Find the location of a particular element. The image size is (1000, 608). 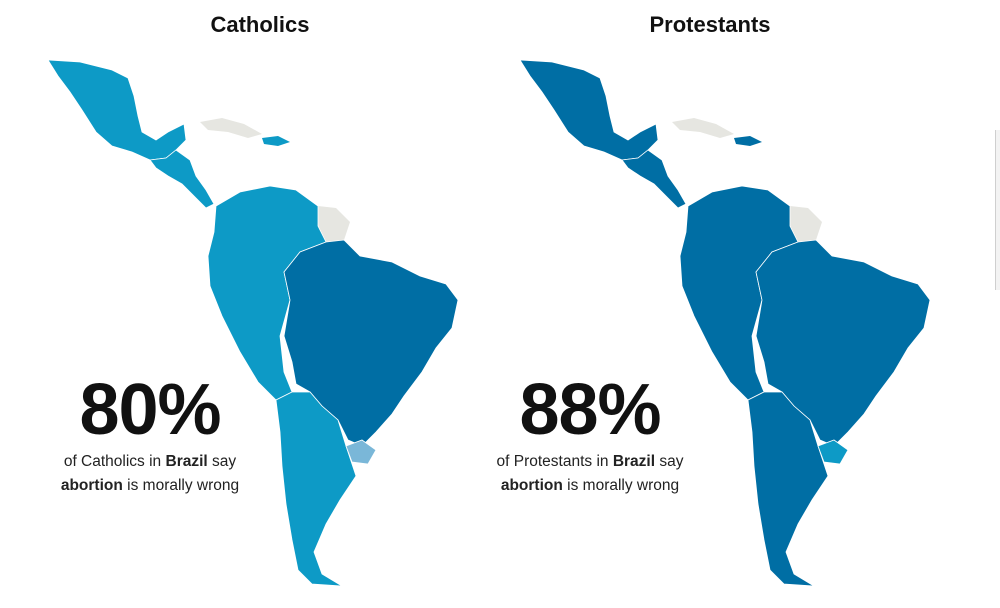

percent-value: 88% is located at coordinates (590, 410).